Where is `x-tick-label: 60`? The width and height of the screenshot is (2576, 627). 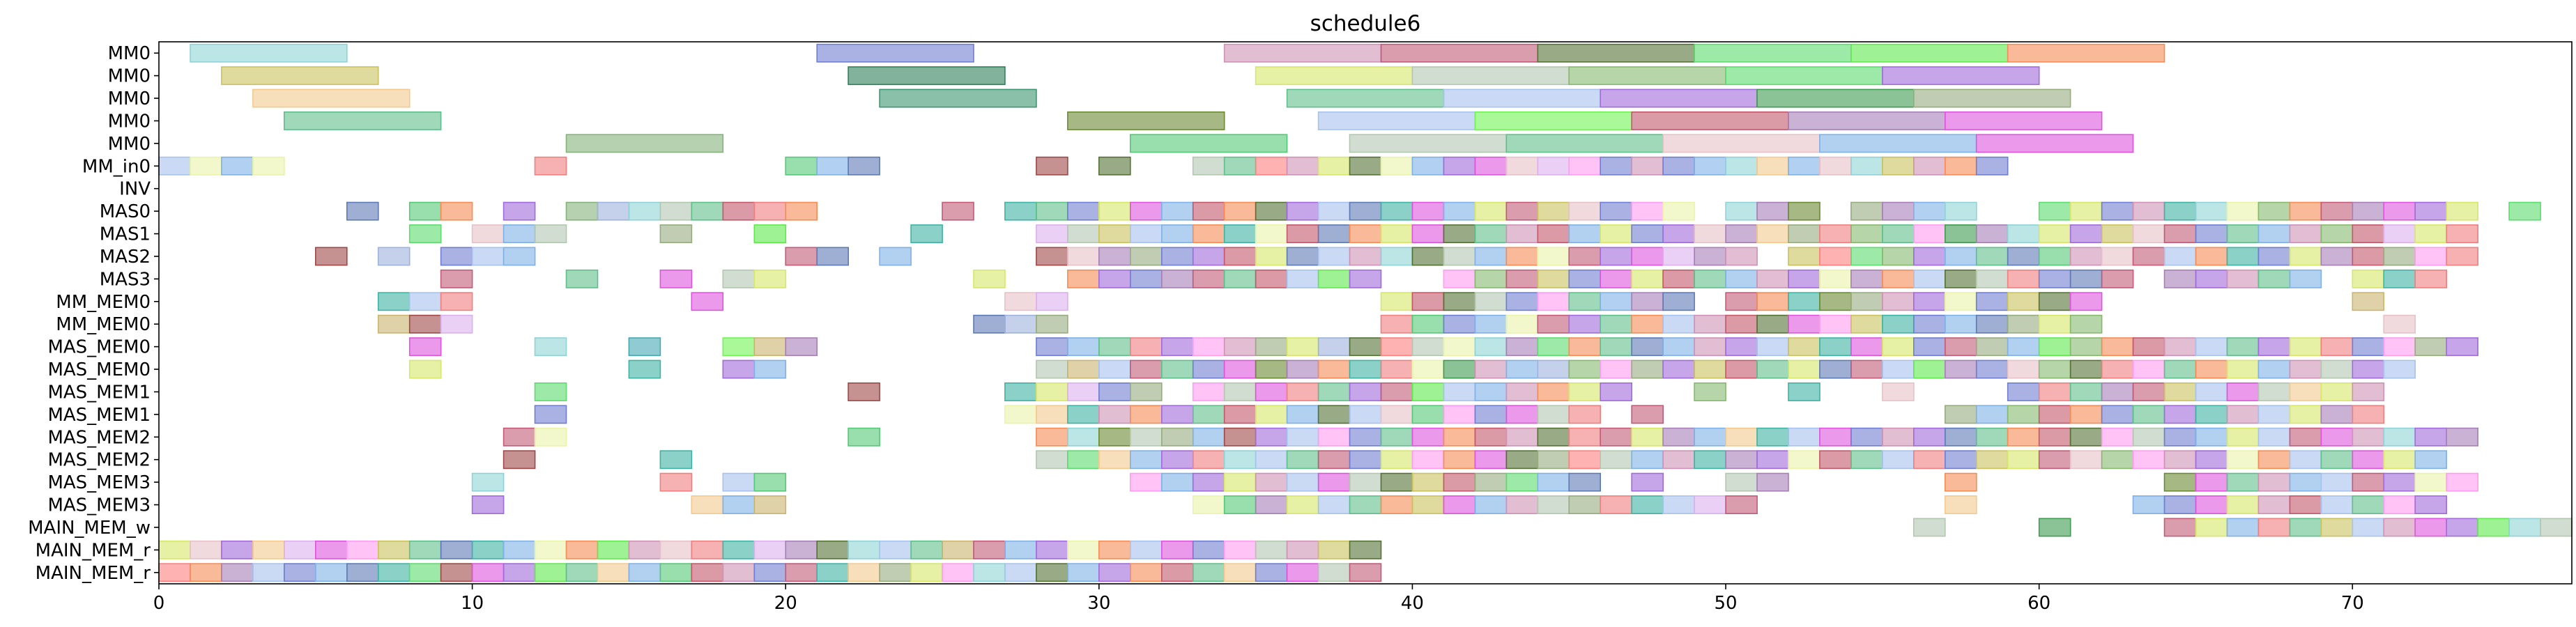 x-tick-label: 60 is located at coordinates (2039, 603).